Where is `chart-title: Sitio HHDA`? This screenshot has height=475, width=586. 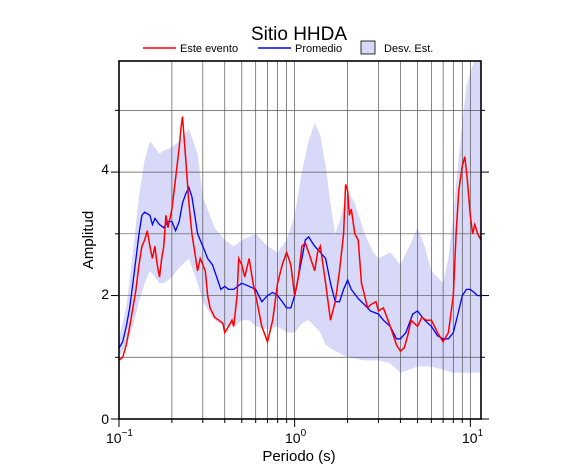
chart-title: Sitio HHDA is located at coordinates (299, 34).